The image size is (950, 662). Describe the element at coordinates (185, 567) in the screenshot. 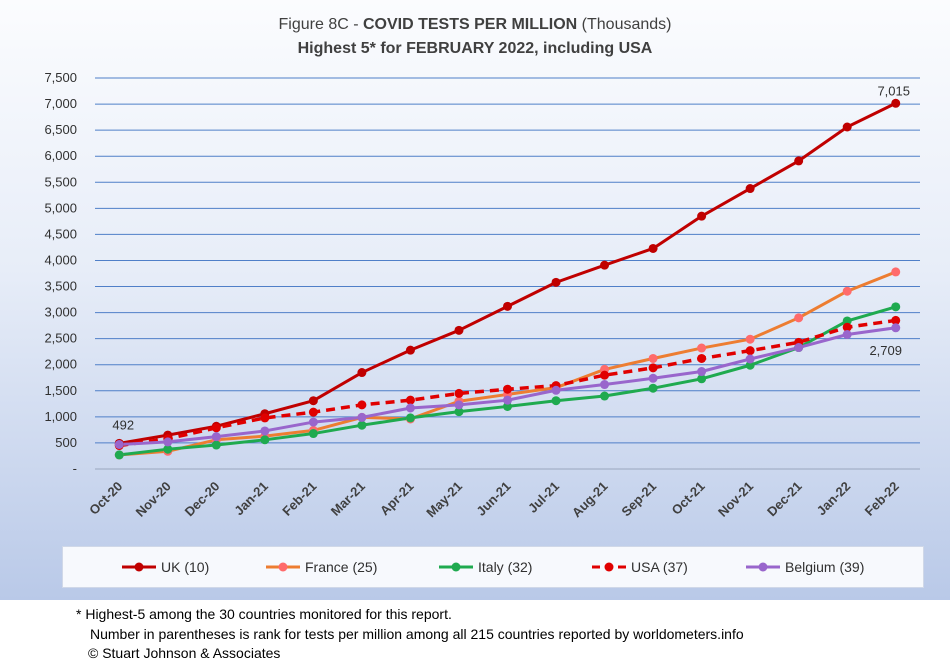

I see `legend-label: UK (10)` at that location.